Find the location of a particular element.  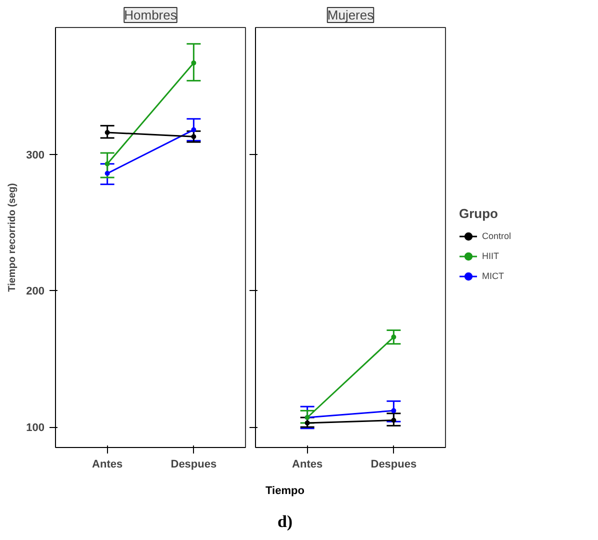

y-tick-label: 200 is located at coordinates (35, 292).